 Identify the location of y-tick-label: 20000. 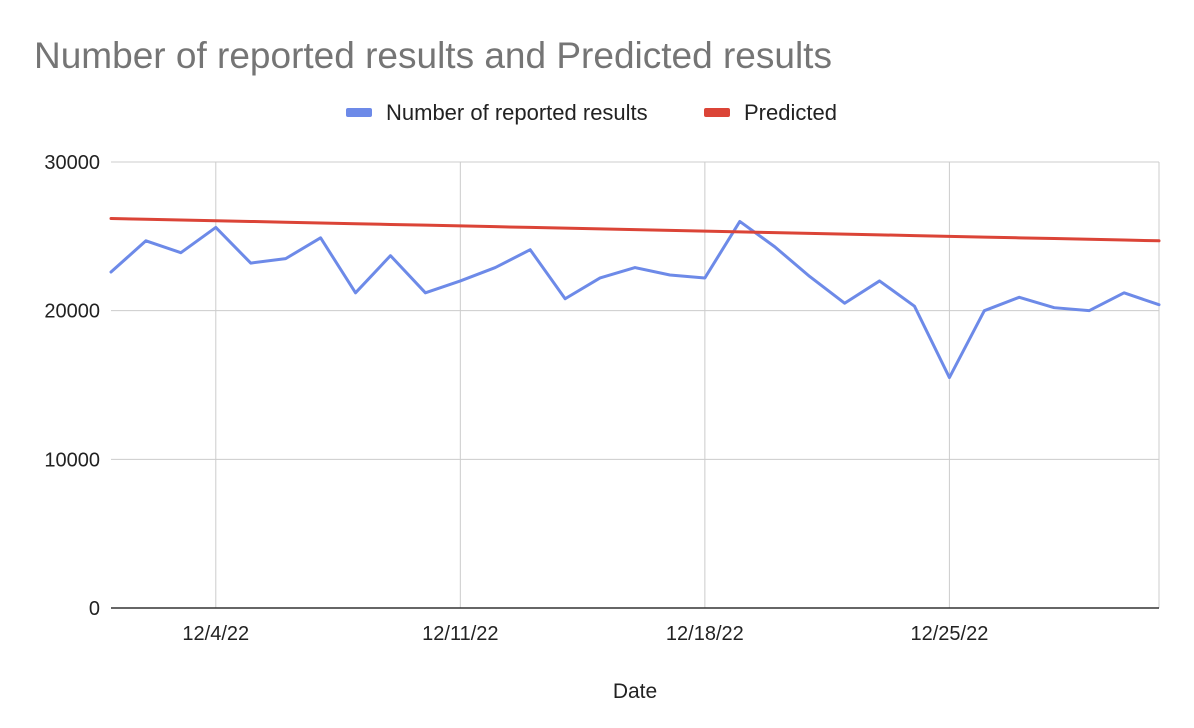
(72, 312).